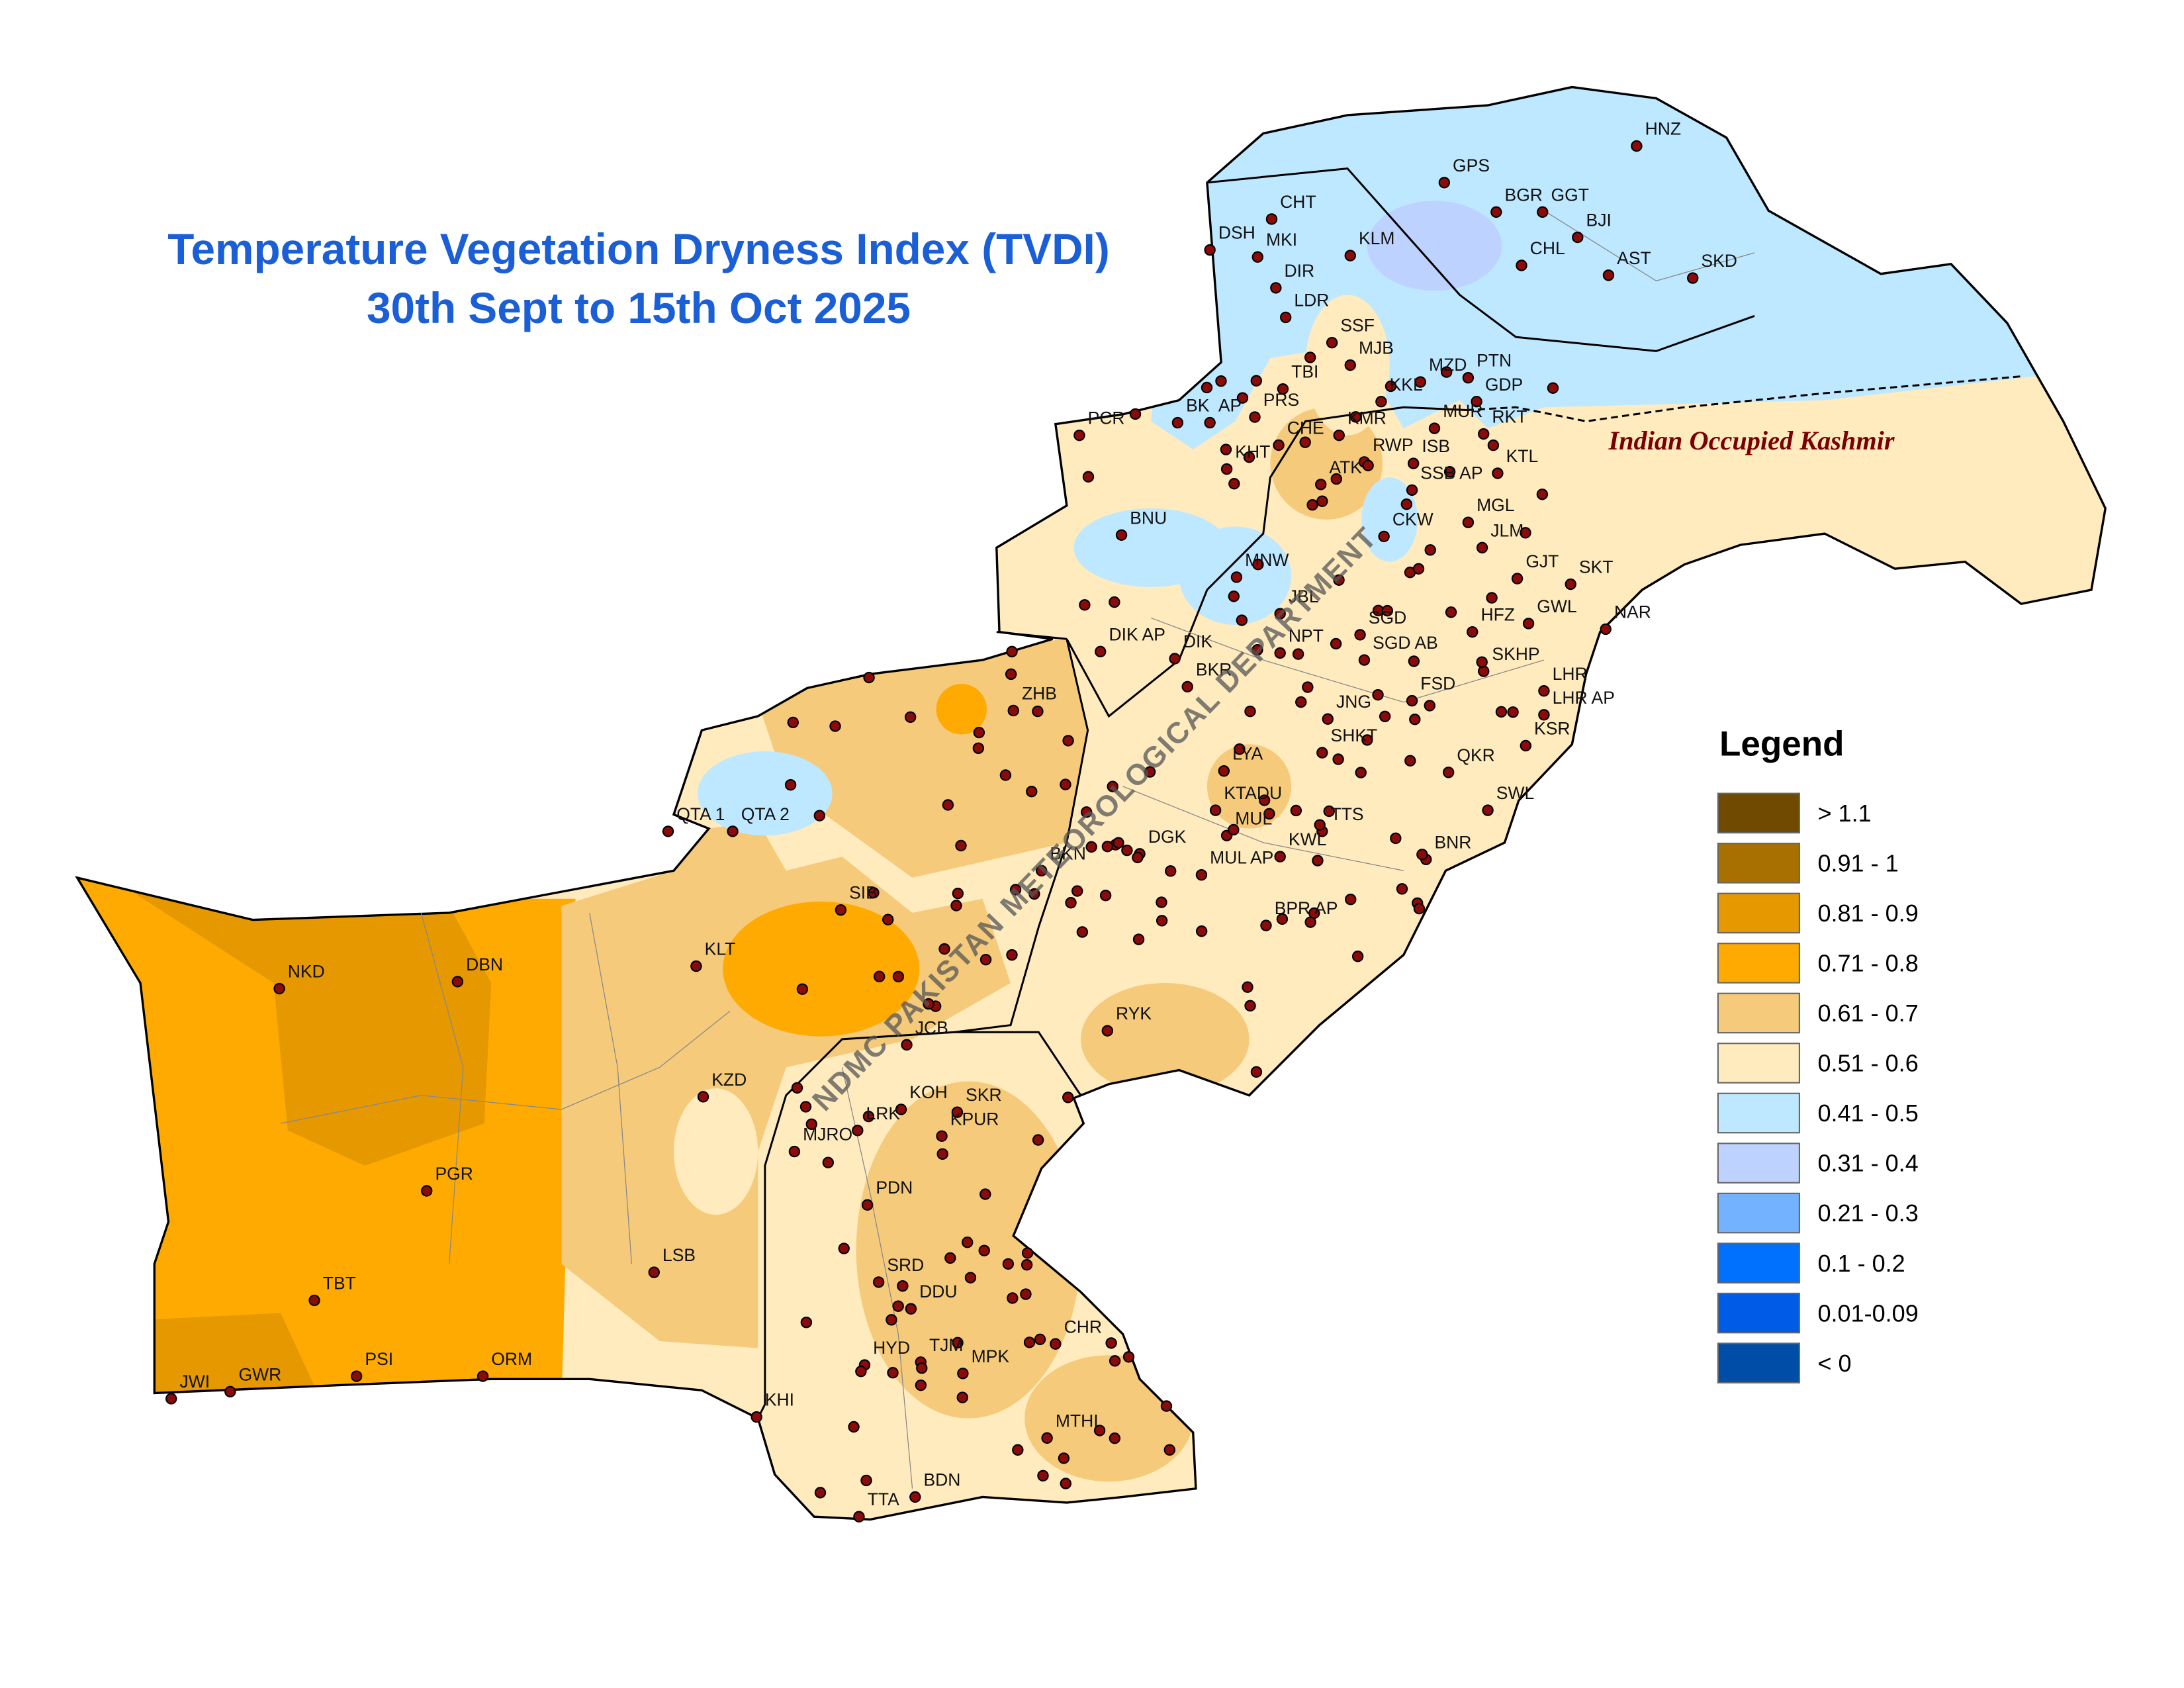 This screenshot has width=2184, height=1688. Describe the element at coordinates (1347, 814) in the screenshot. I see `station-label: TTS` at that location.